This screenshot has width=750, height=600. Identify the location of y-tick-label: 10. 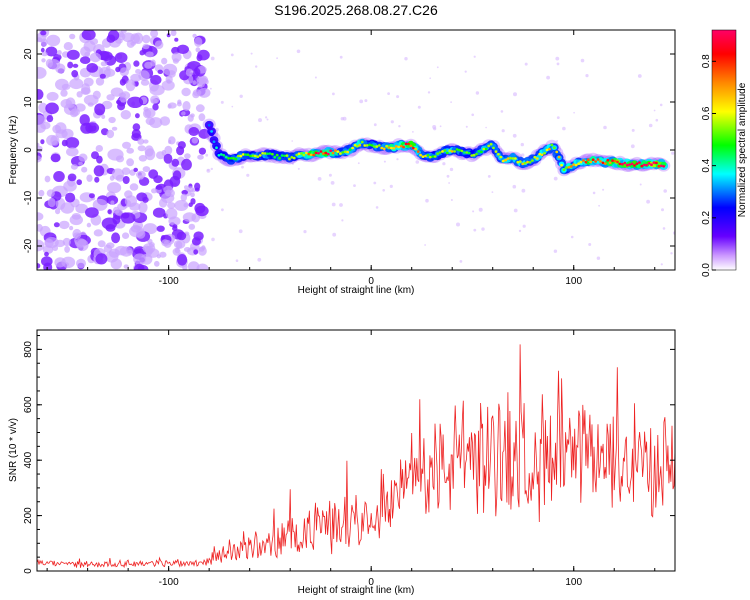
(28, 102).